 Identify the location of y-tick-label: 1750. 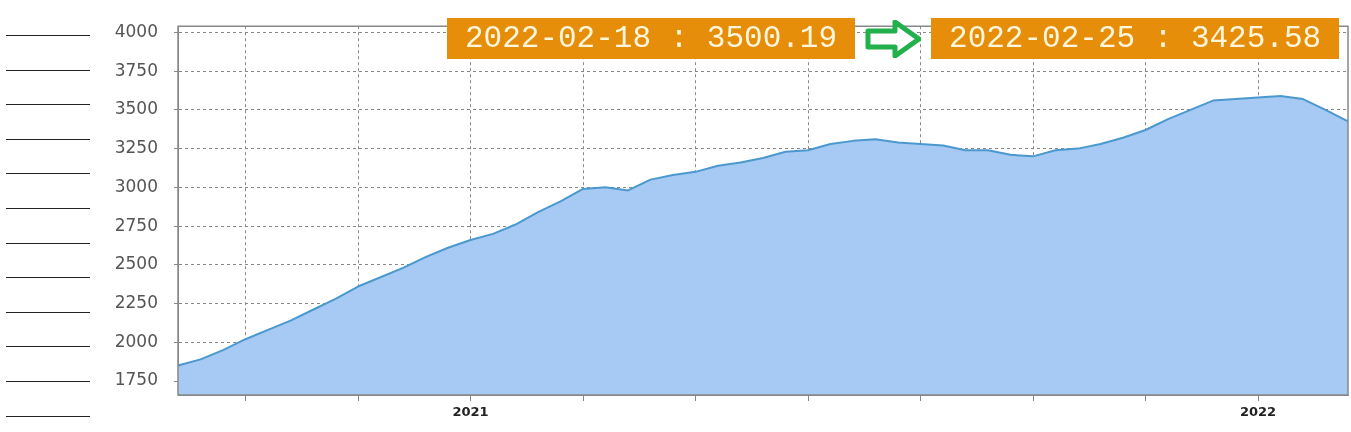
(136, 379).